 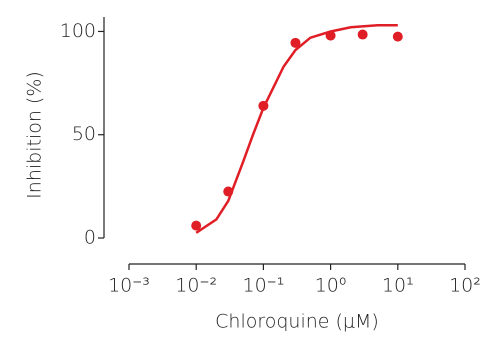 I want to click on x-tick-label: 10⁻³, so click(x=129, y=286).